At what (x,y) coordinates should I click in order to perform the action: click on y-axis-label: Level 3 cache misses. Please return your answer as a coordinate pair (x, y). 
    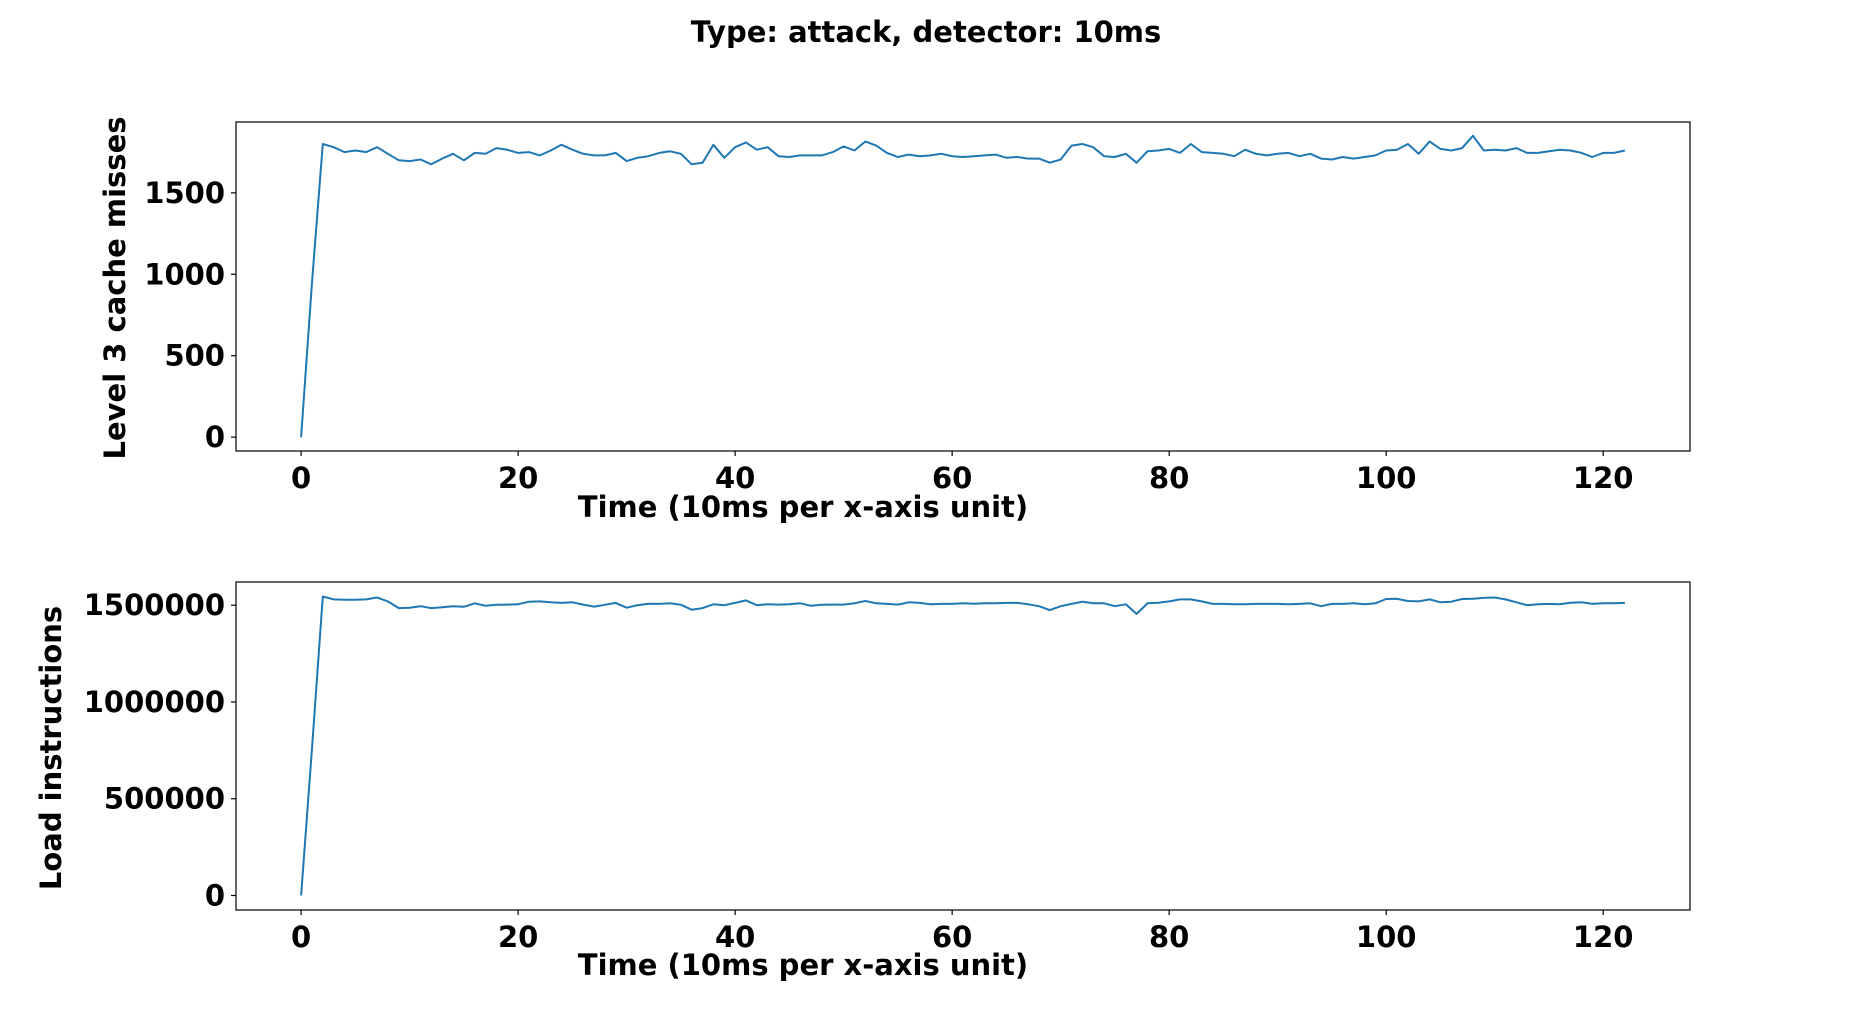
    Looking at the image, I should click on (115, 287).